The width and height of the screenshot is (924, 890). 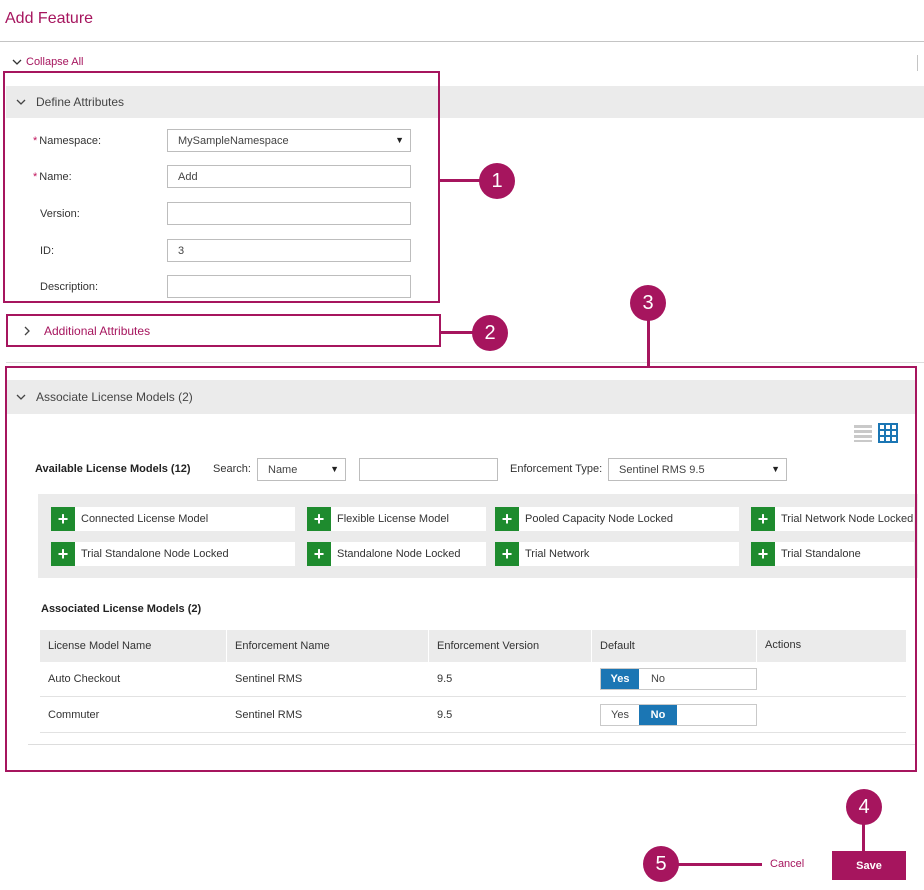 What do you see at coordinates (114, 397) in the screenshot?
I see `associate-license-models-title: Associate License Models (2)` at bounding box center [114, 397].